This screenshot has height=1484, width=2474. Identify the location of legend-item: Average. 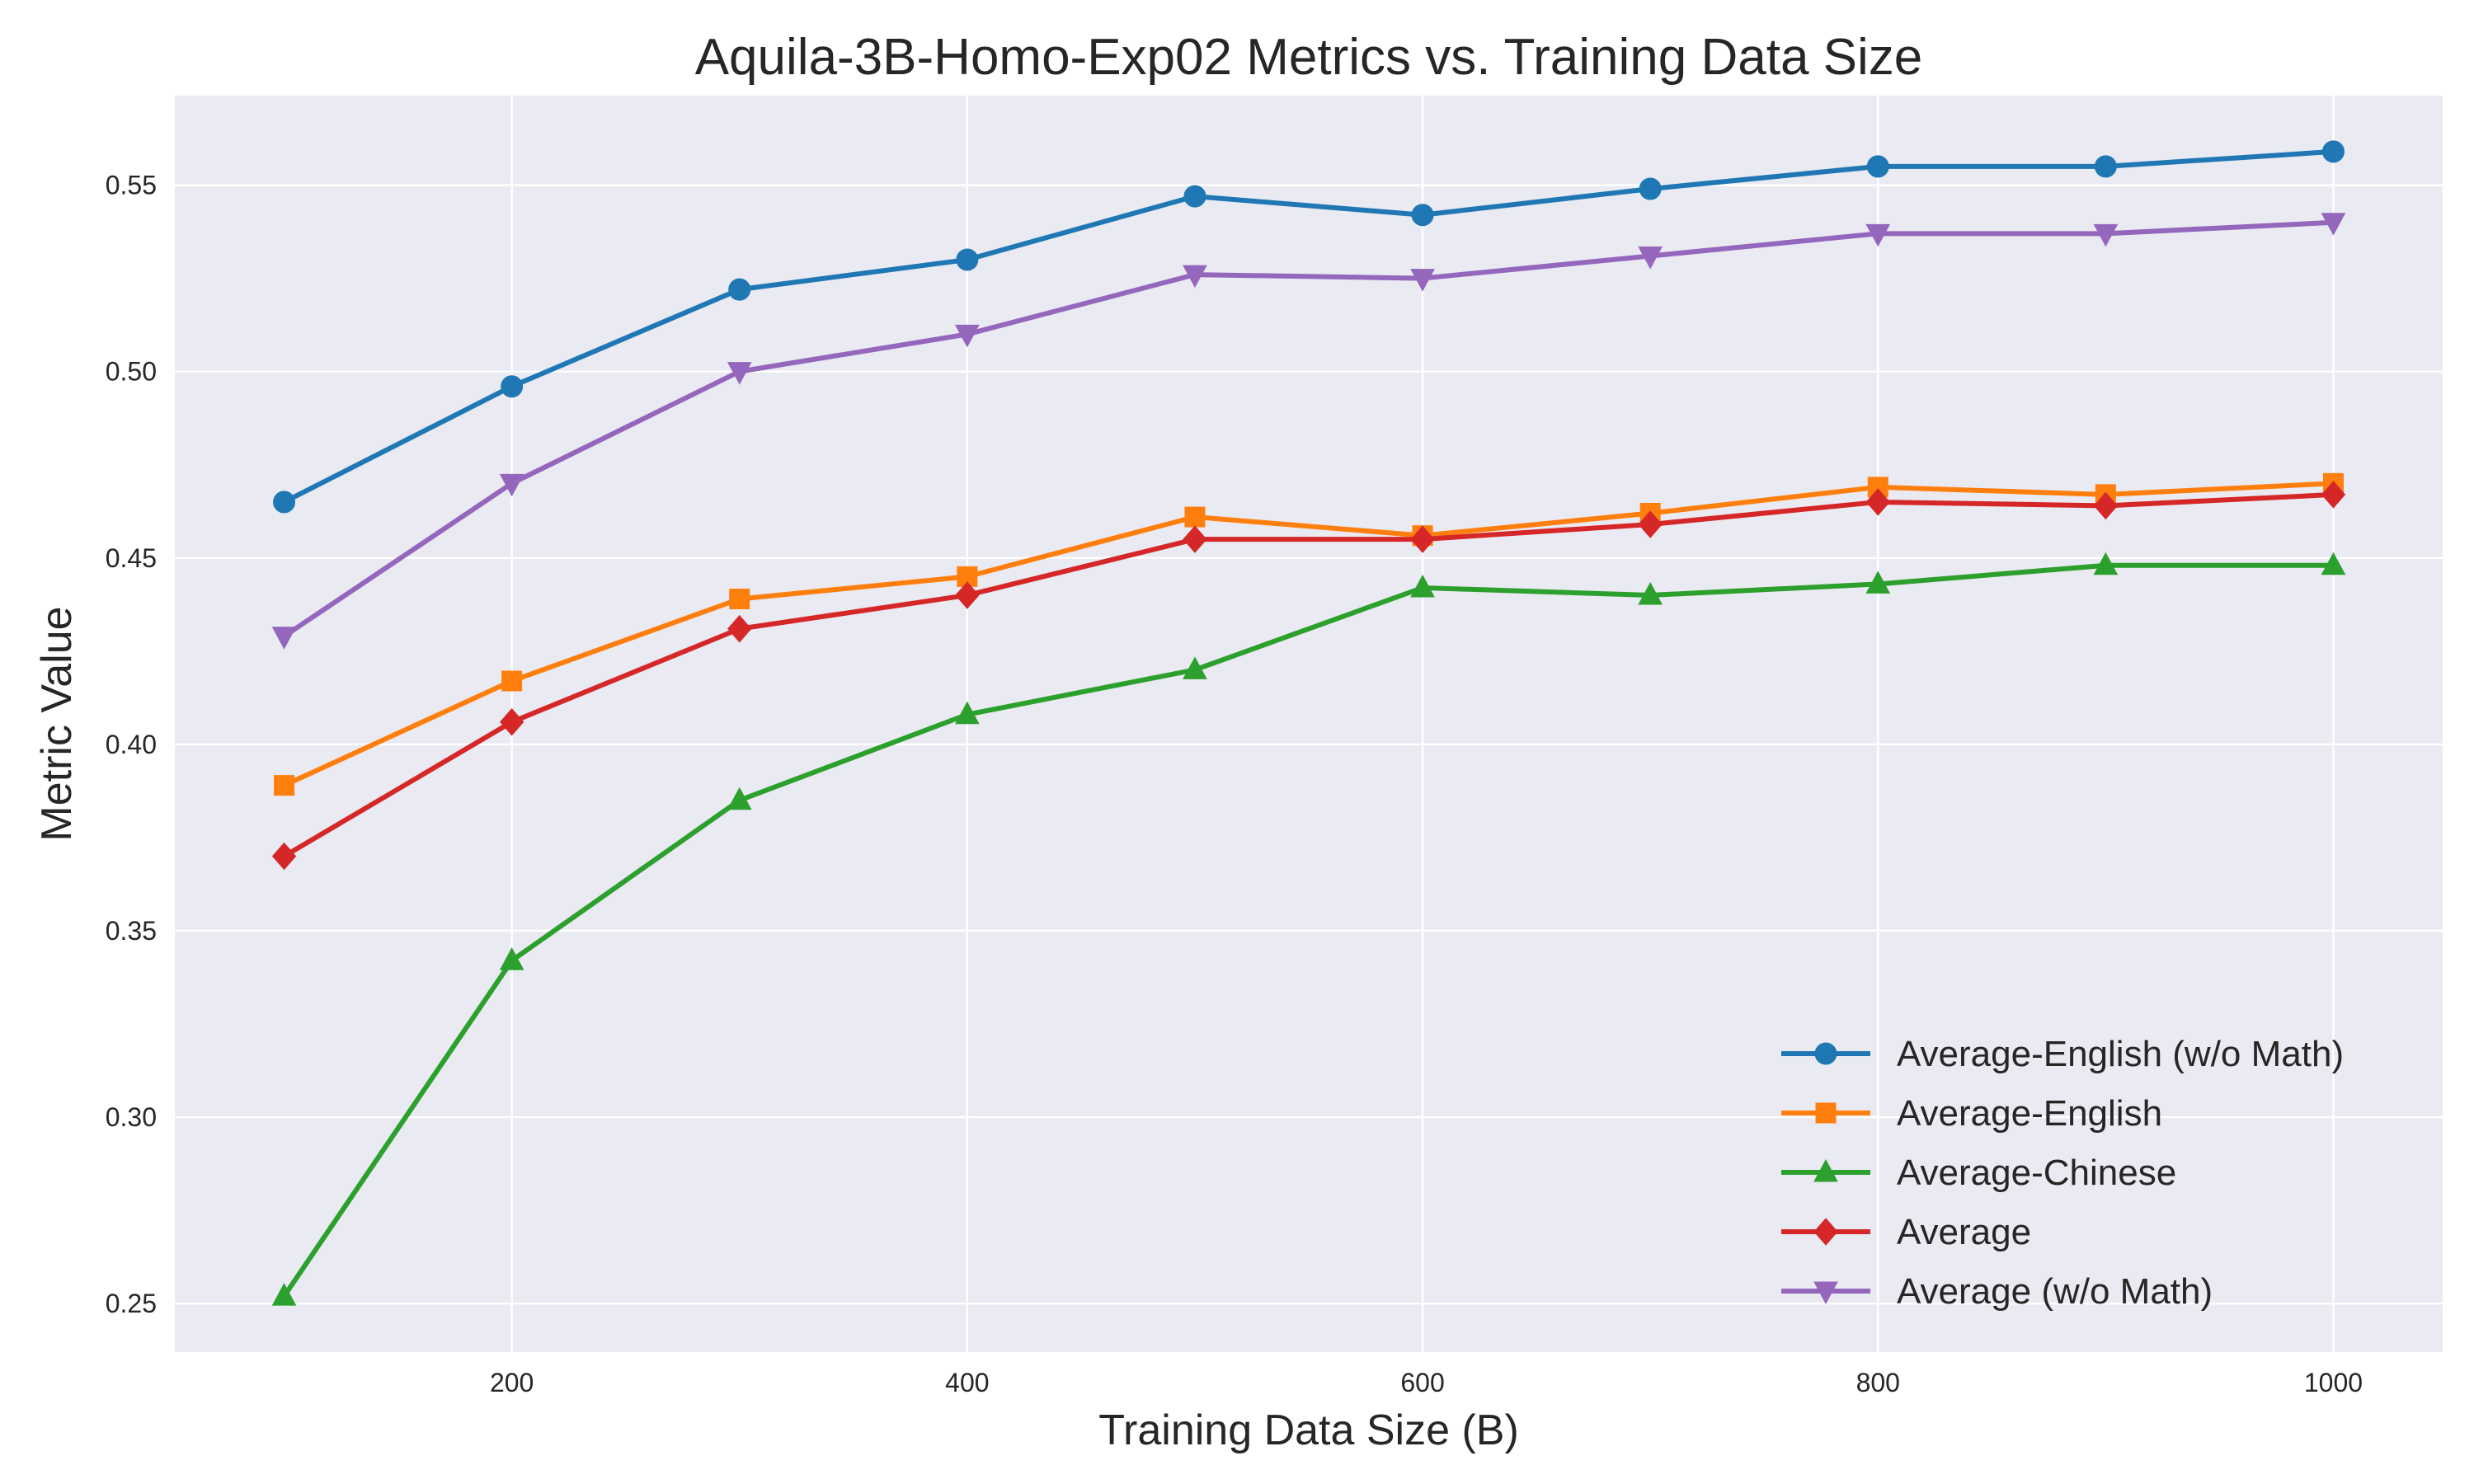
(1906, 1232).